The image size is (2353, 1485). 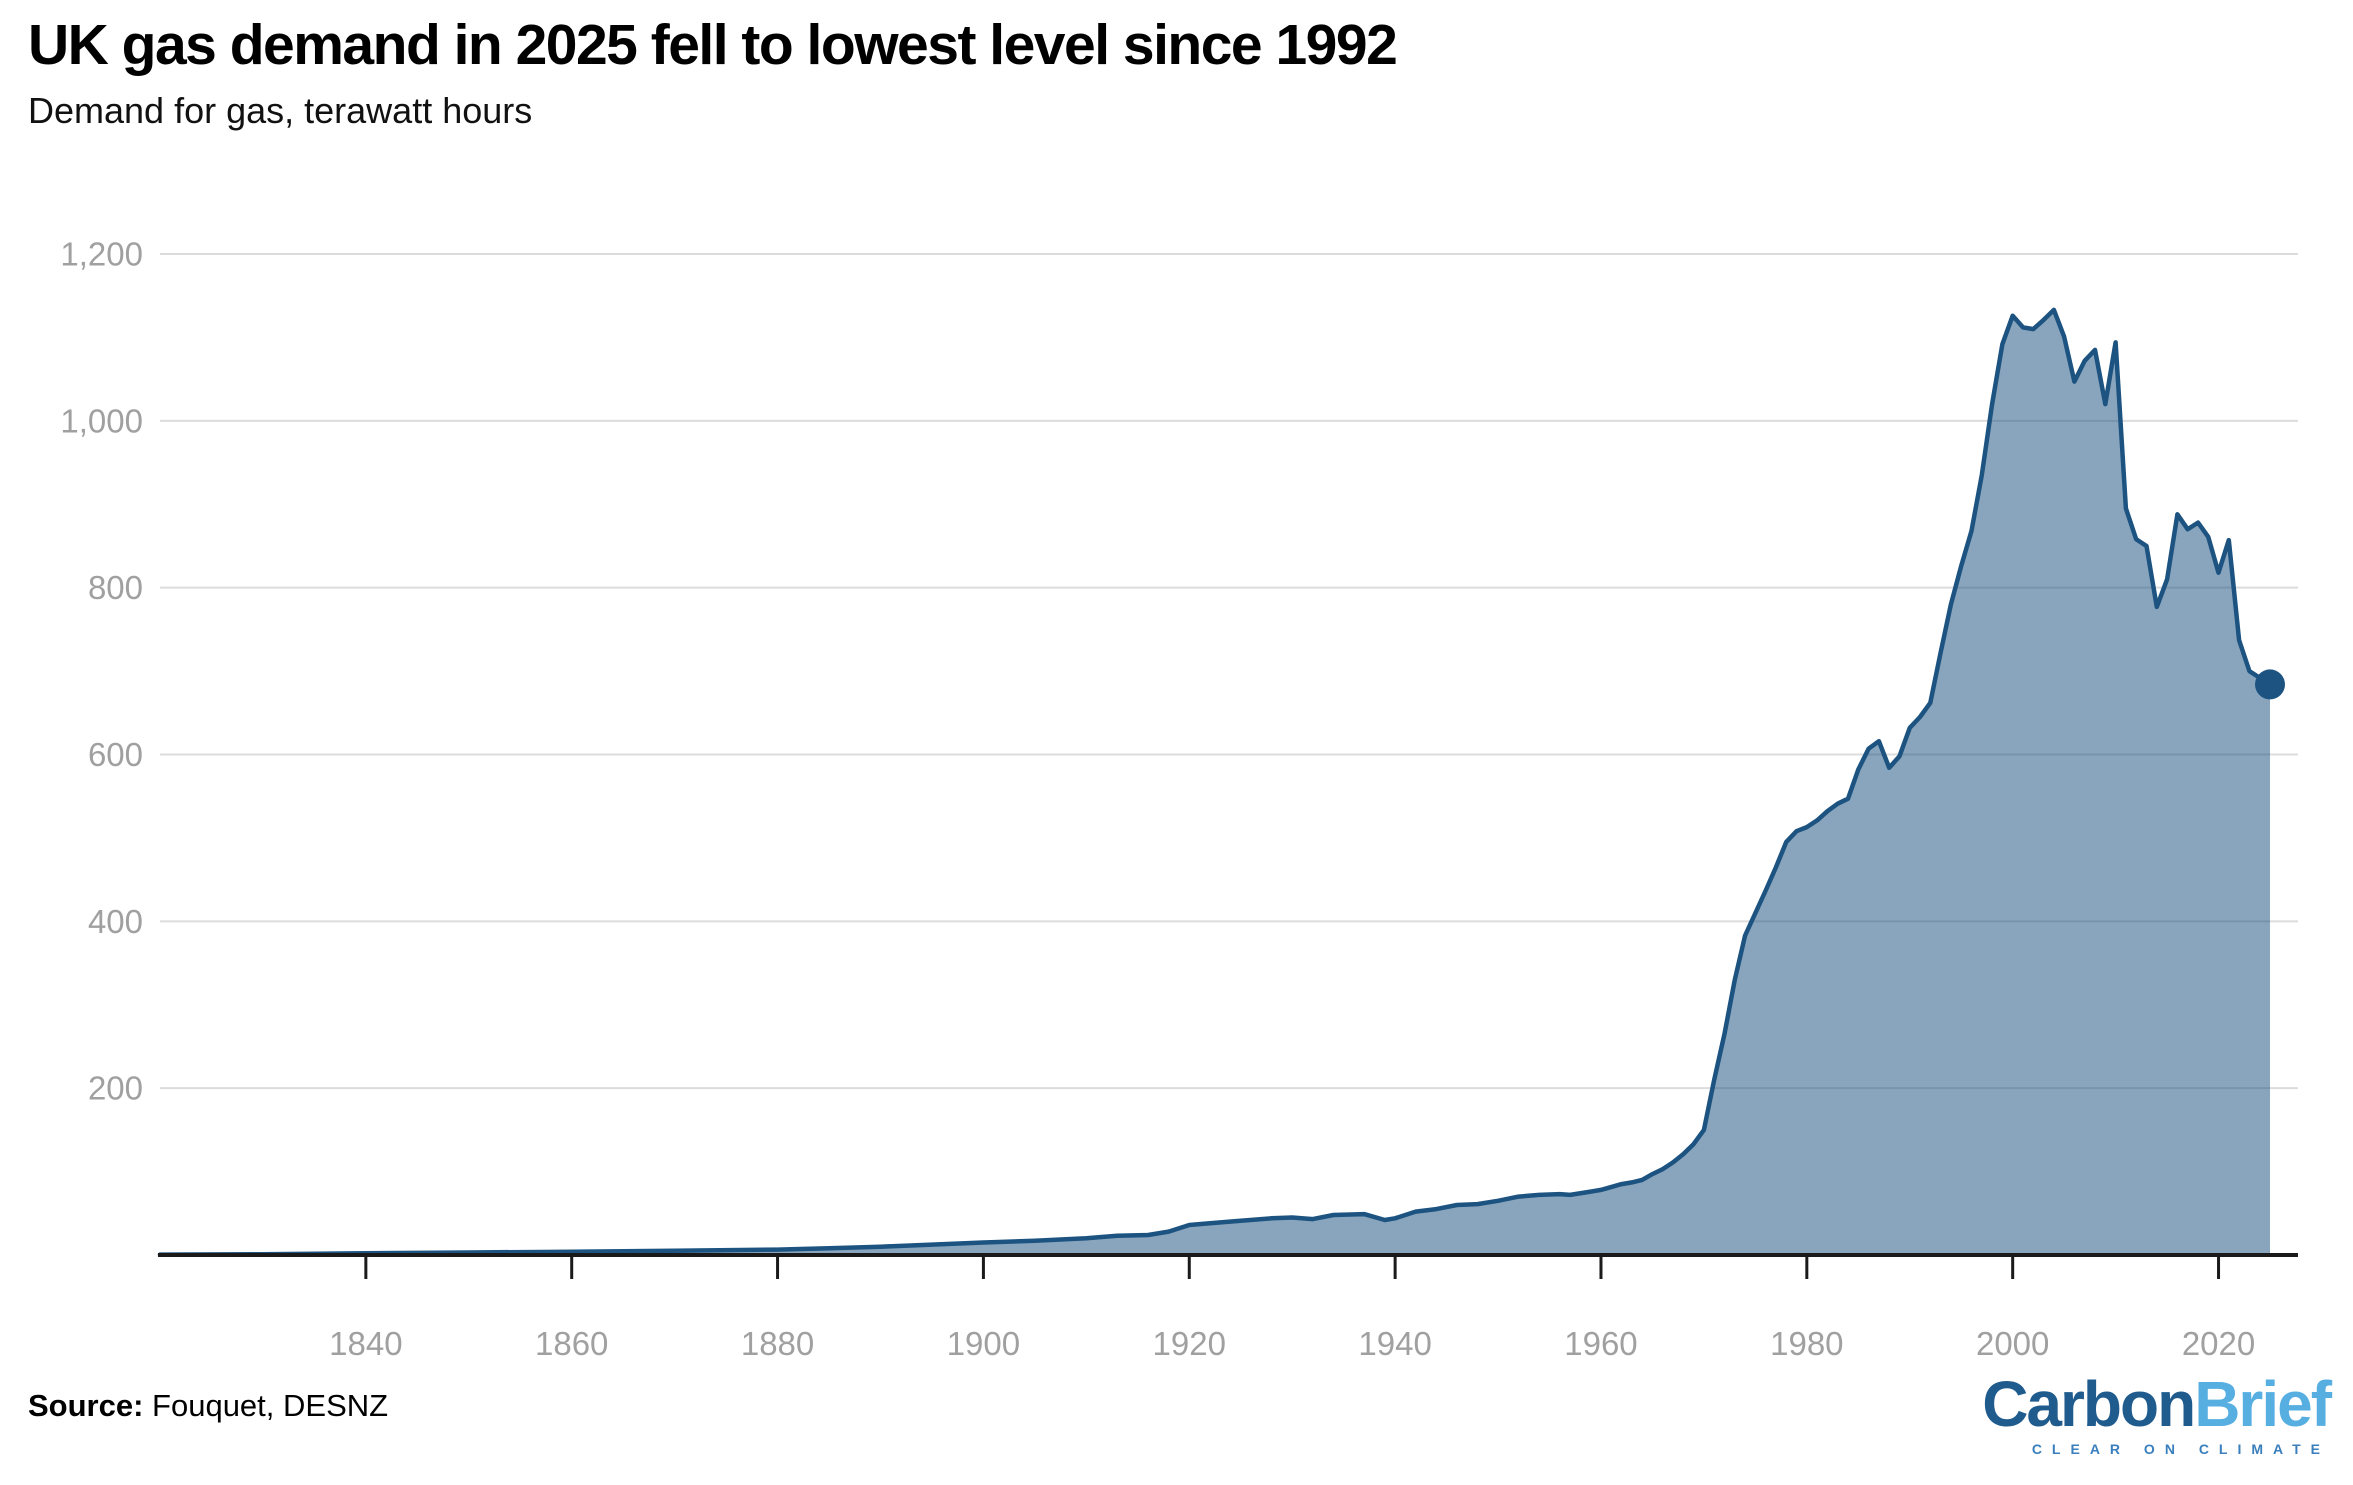 I want to click on x-axis-tick-label: 1940, so click(x=1394, y=1343).